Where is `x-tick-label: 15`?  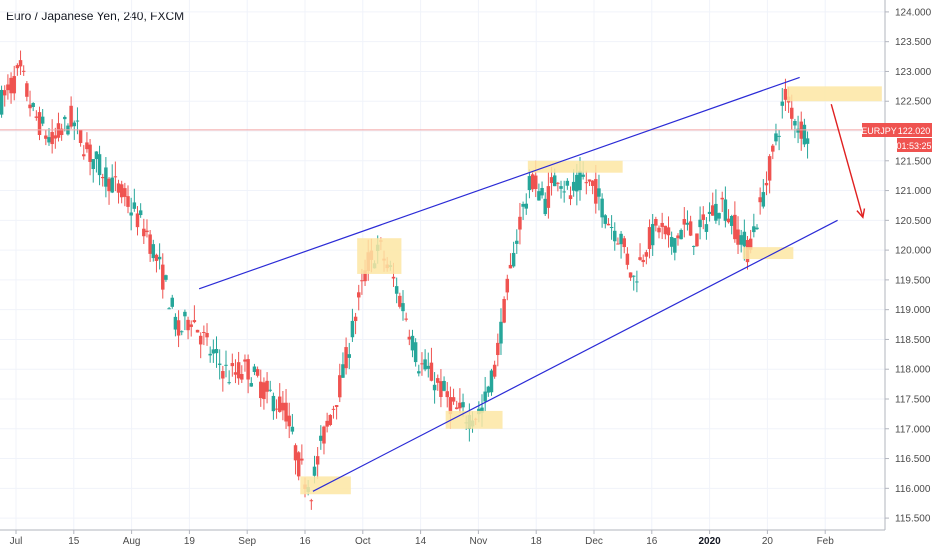
x-tick-label: 15 is located at coordinates (74, 541).